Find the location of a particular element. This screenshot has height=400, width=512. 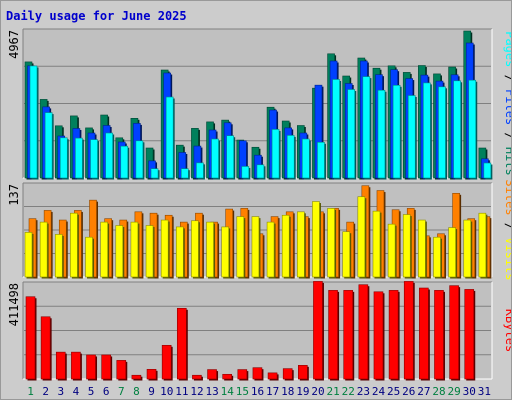

kbytes-max-label: 411498 is located at coordinates (14, 304).